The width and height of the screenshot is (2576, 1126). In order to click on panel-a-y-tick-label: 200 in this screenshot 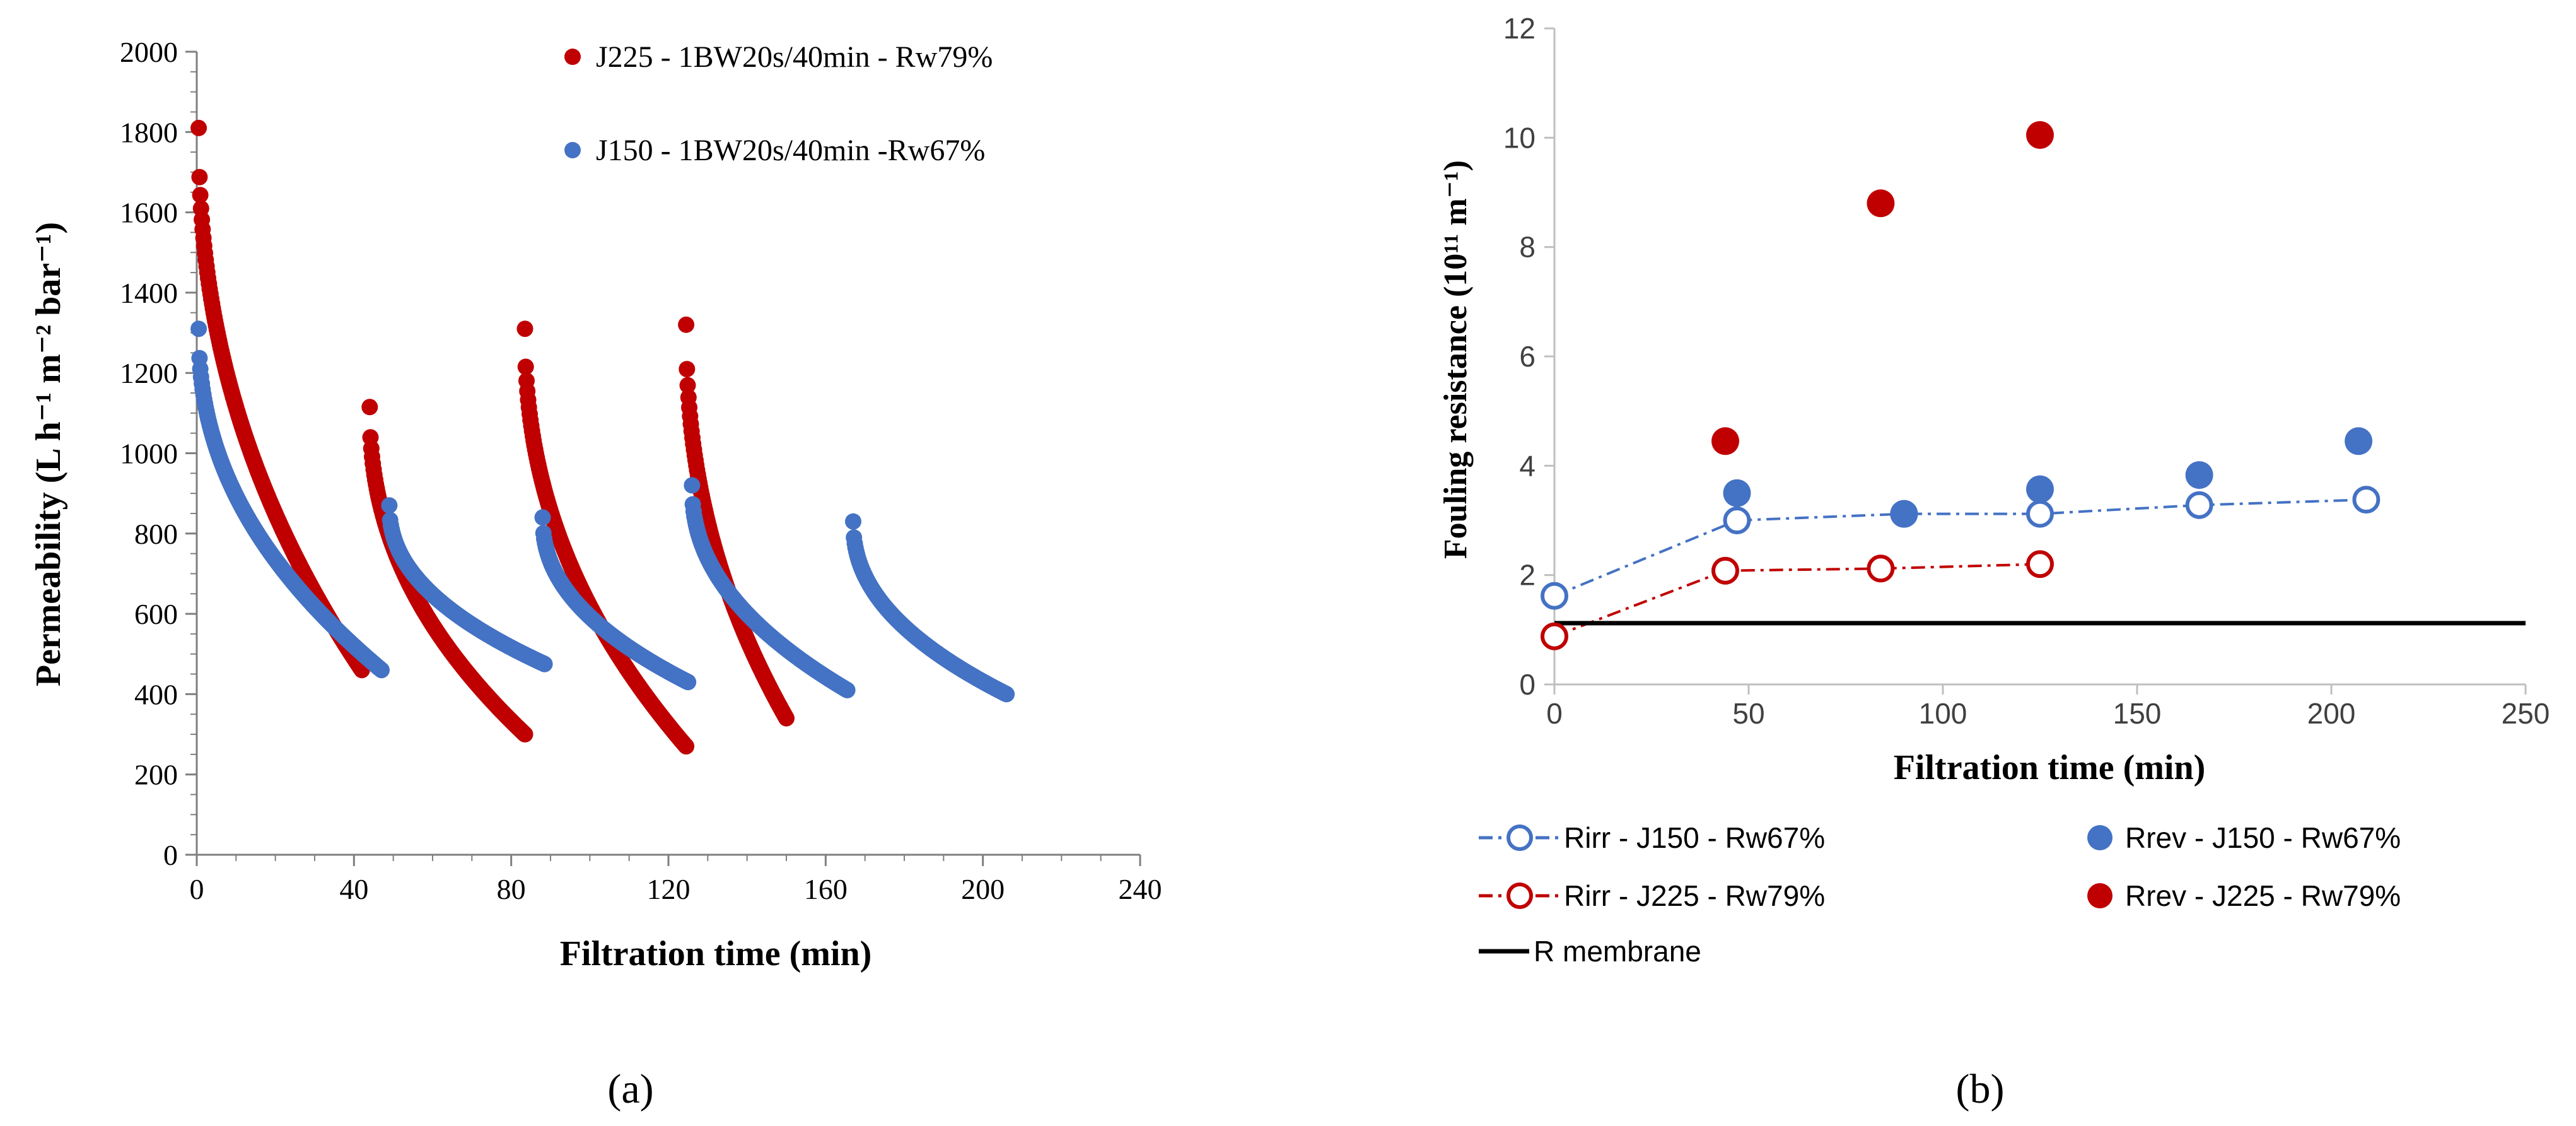, I will do `click(156, 775)`.